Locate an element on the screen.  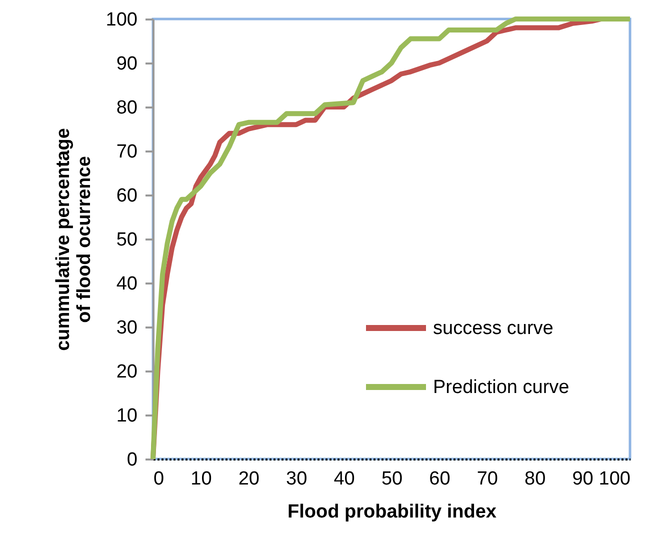
x-tick-label: 60 is located at coordinates (439, 479).